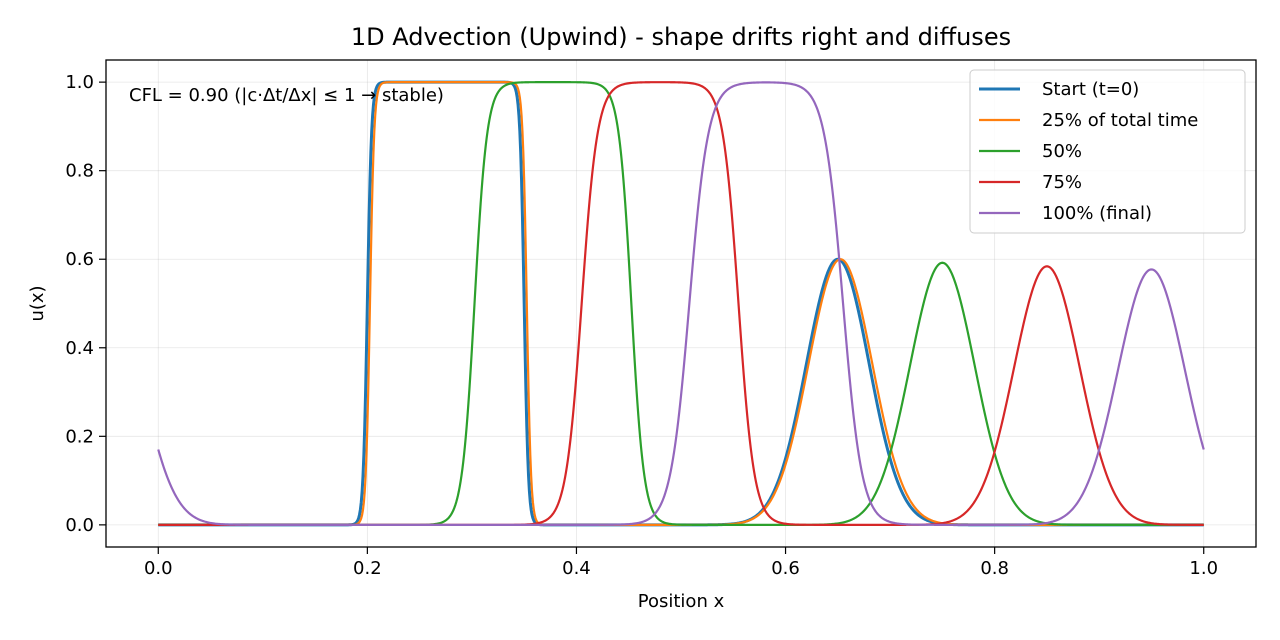 This screenshot has width=1280, height=640. What do you see at coordinates (367, 568) in the screenshot?
I see `x-tick-label: 0.2` at bounding box center [367, 568].